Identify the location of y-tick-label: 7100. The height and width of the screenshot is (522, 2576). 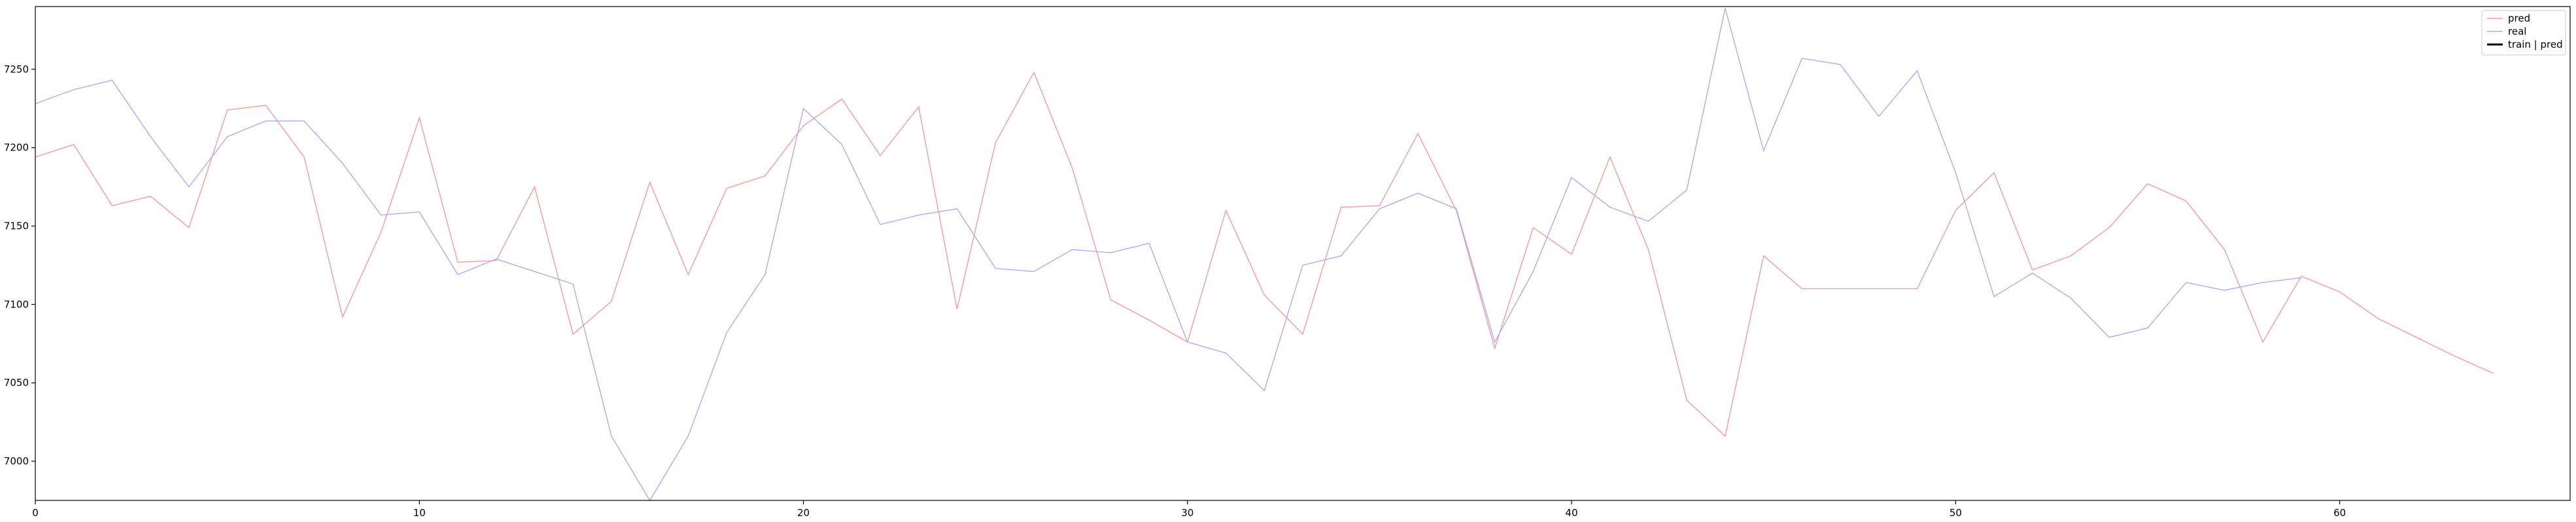
(17, 304).